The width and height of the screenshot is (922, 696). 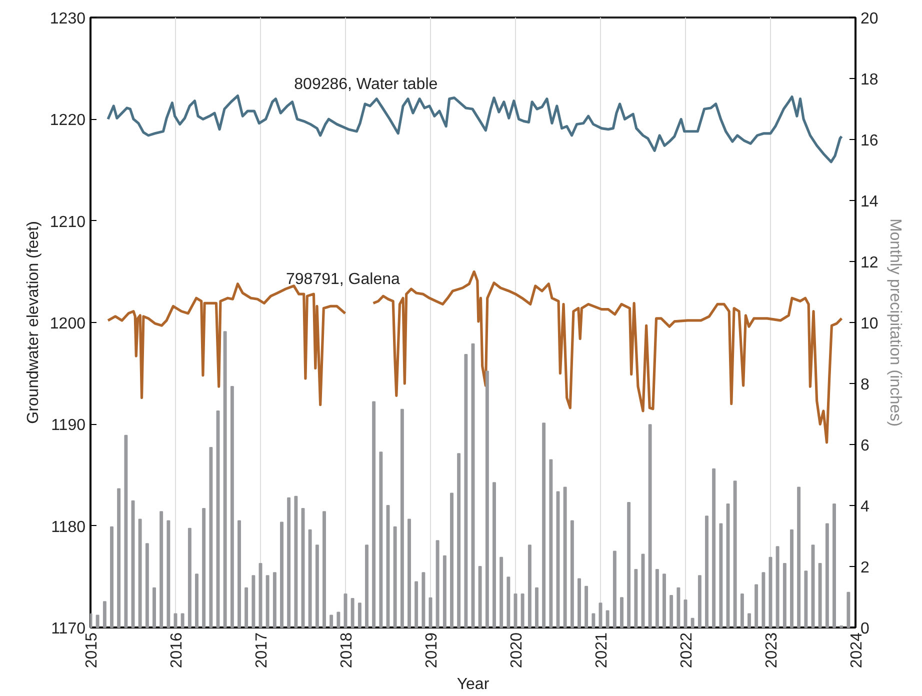 I want to click on y2-tick-label: 0, so click(x=865, y=629).